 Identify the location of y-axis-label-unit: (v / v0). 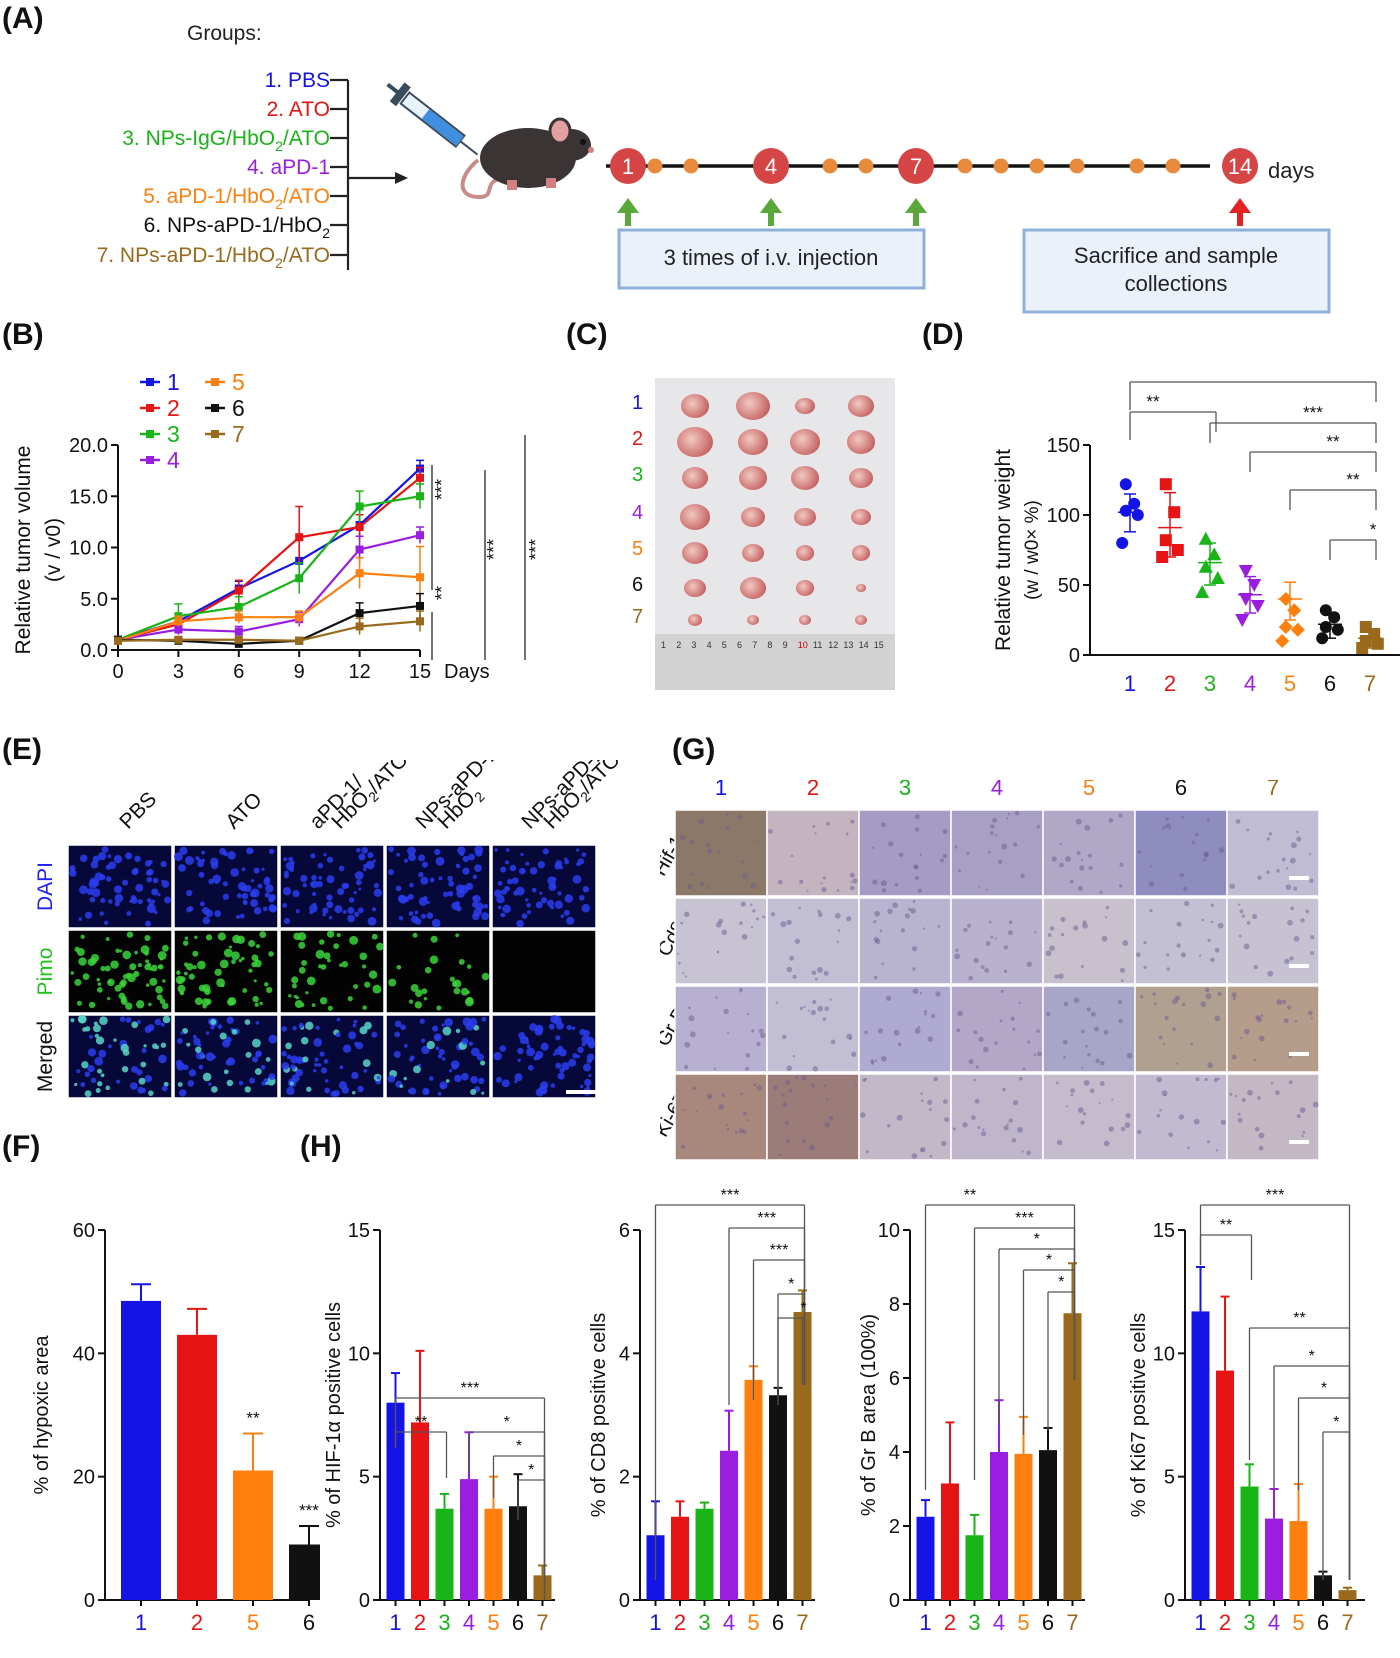
(53, 550).